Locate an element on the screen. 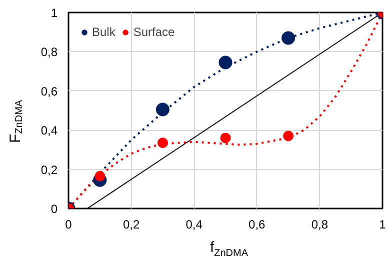  y-tick-label: 1 is located at coordinates (54, 13).